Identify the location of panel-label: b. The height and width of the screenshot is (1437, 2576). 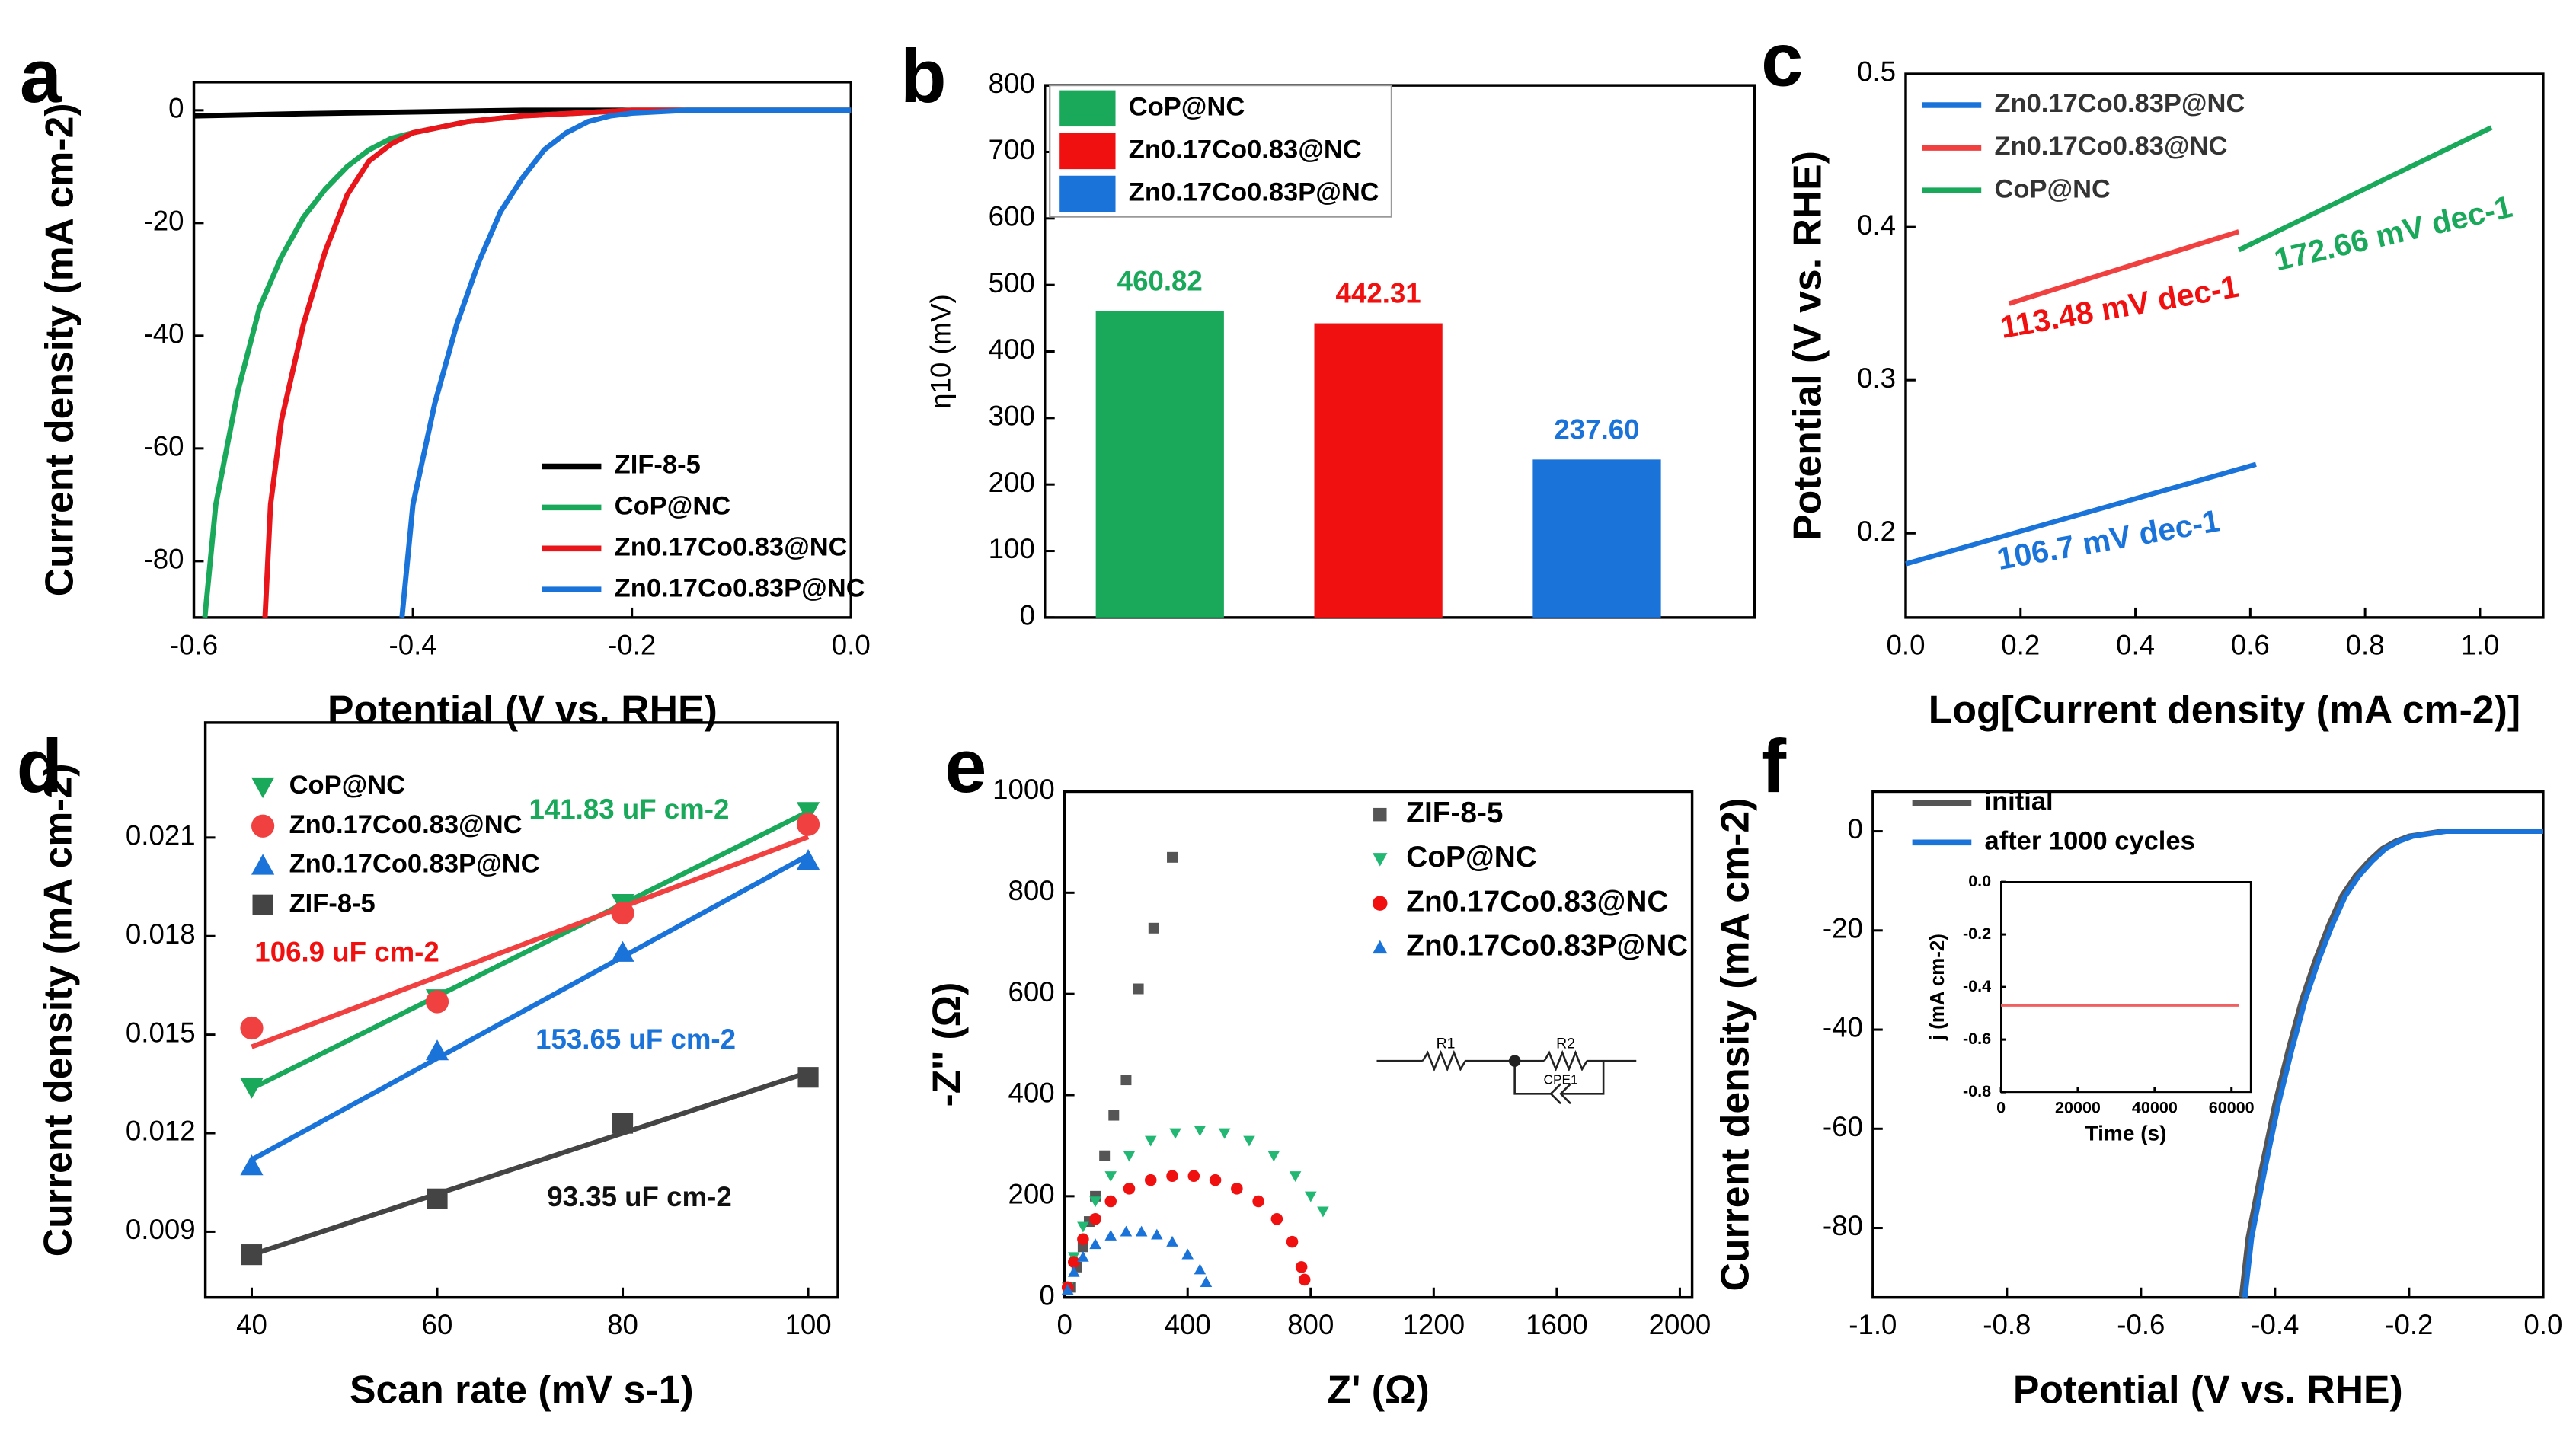
(924, 76).